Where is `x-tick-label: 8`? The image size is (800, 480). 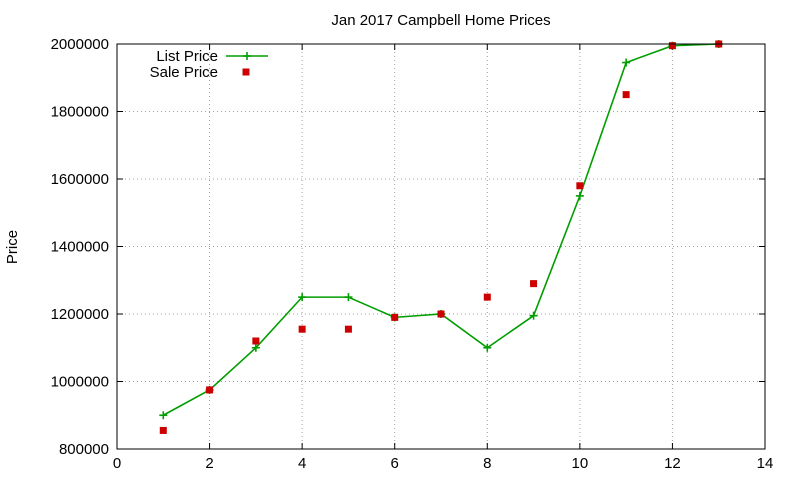
x-tick-label: 8 is located at coordinates (487, 463).